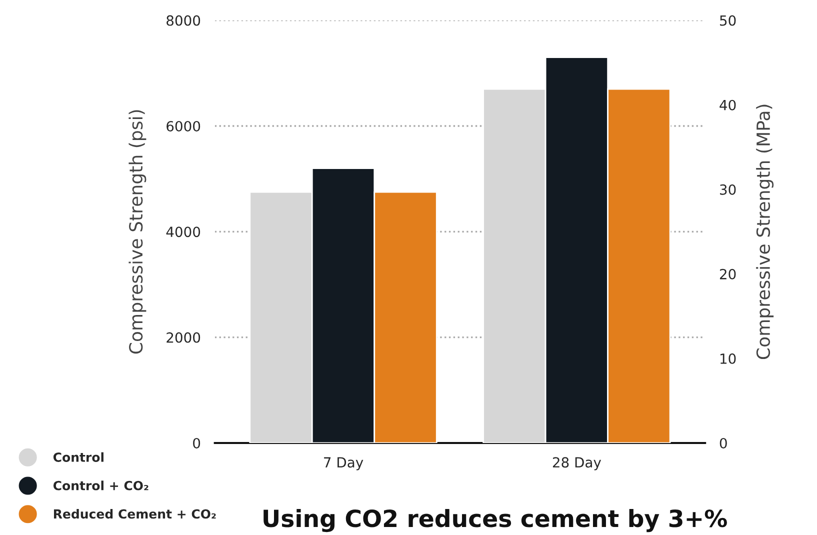 This screenshot has height=535, width=817. I want to click on y-tick-label: 0, so click(196, 443).